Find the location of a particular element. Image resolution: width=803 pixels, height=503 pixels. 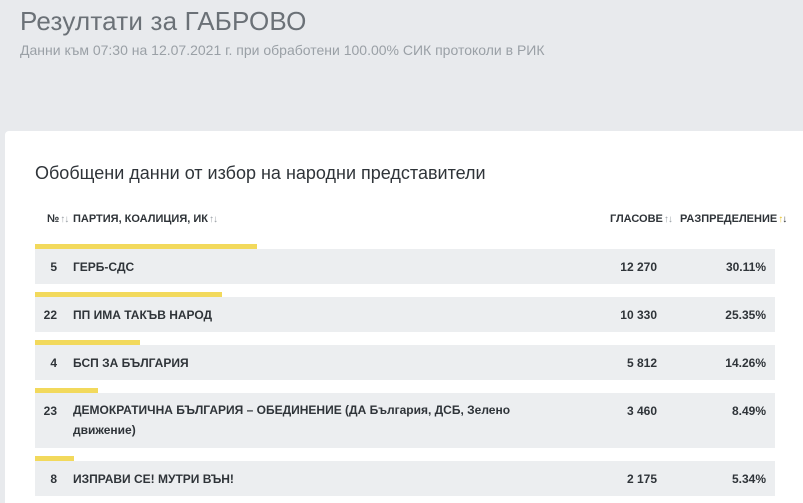

party-share: 14.26% is located at coordinates (745, 363).